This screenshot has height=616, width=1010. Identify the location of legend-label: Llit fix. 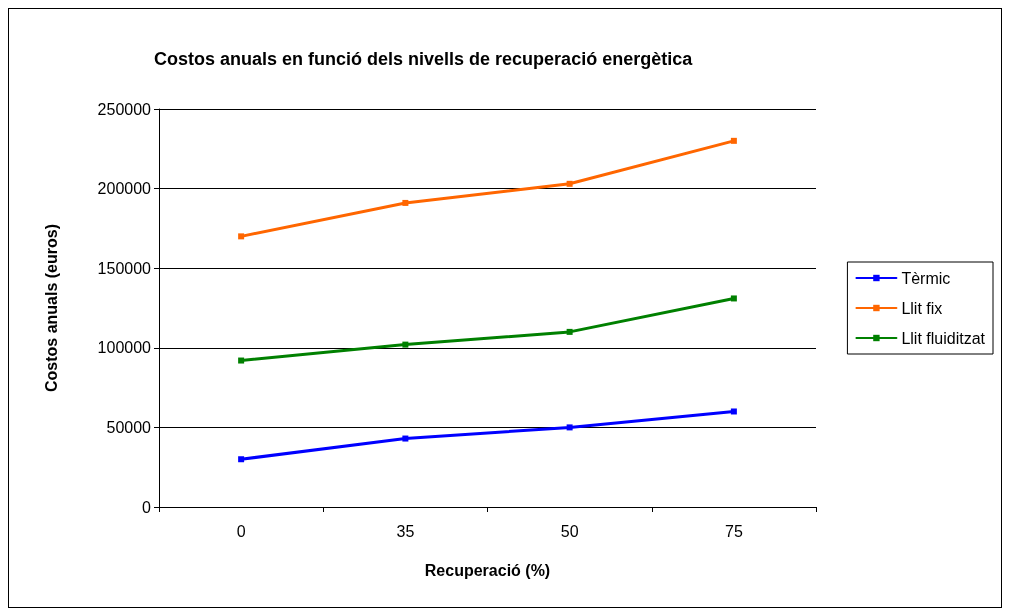
(922, 308).